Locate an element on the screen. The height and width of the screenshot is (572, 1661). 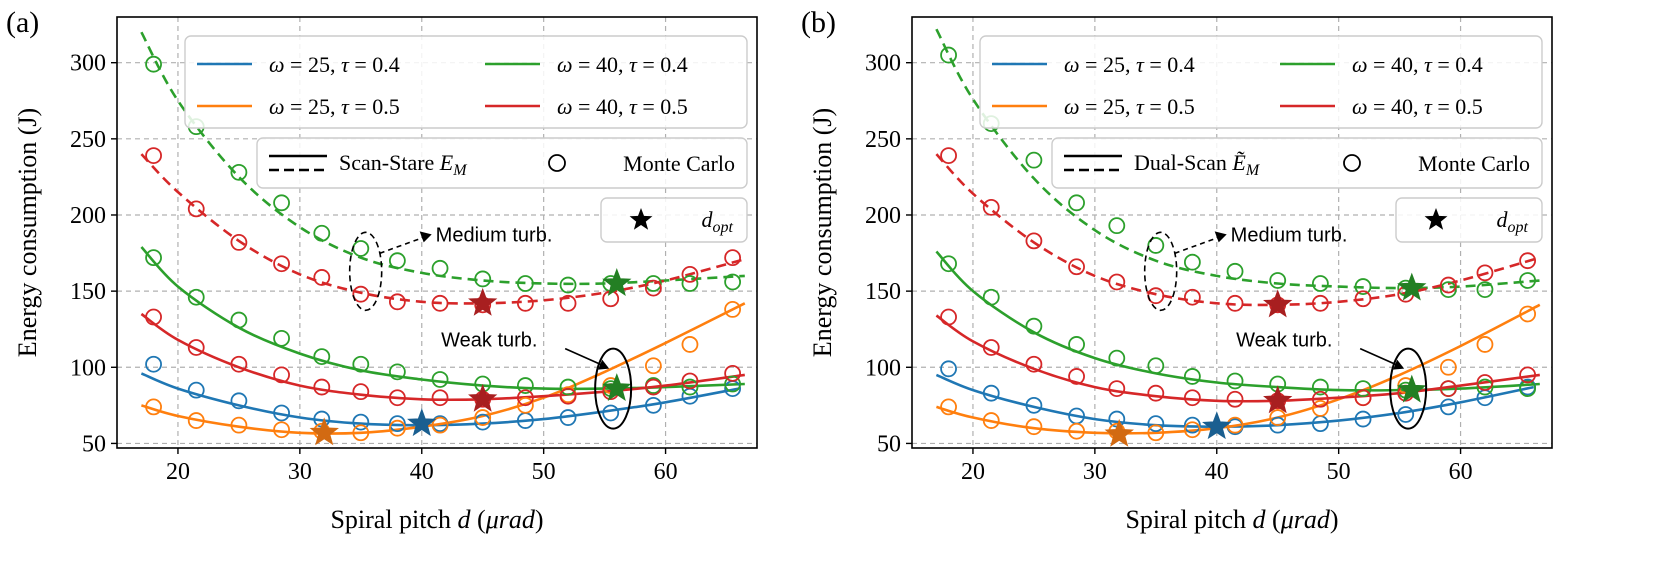
weak-turb-ellipse is located at coordinates (613, 388).